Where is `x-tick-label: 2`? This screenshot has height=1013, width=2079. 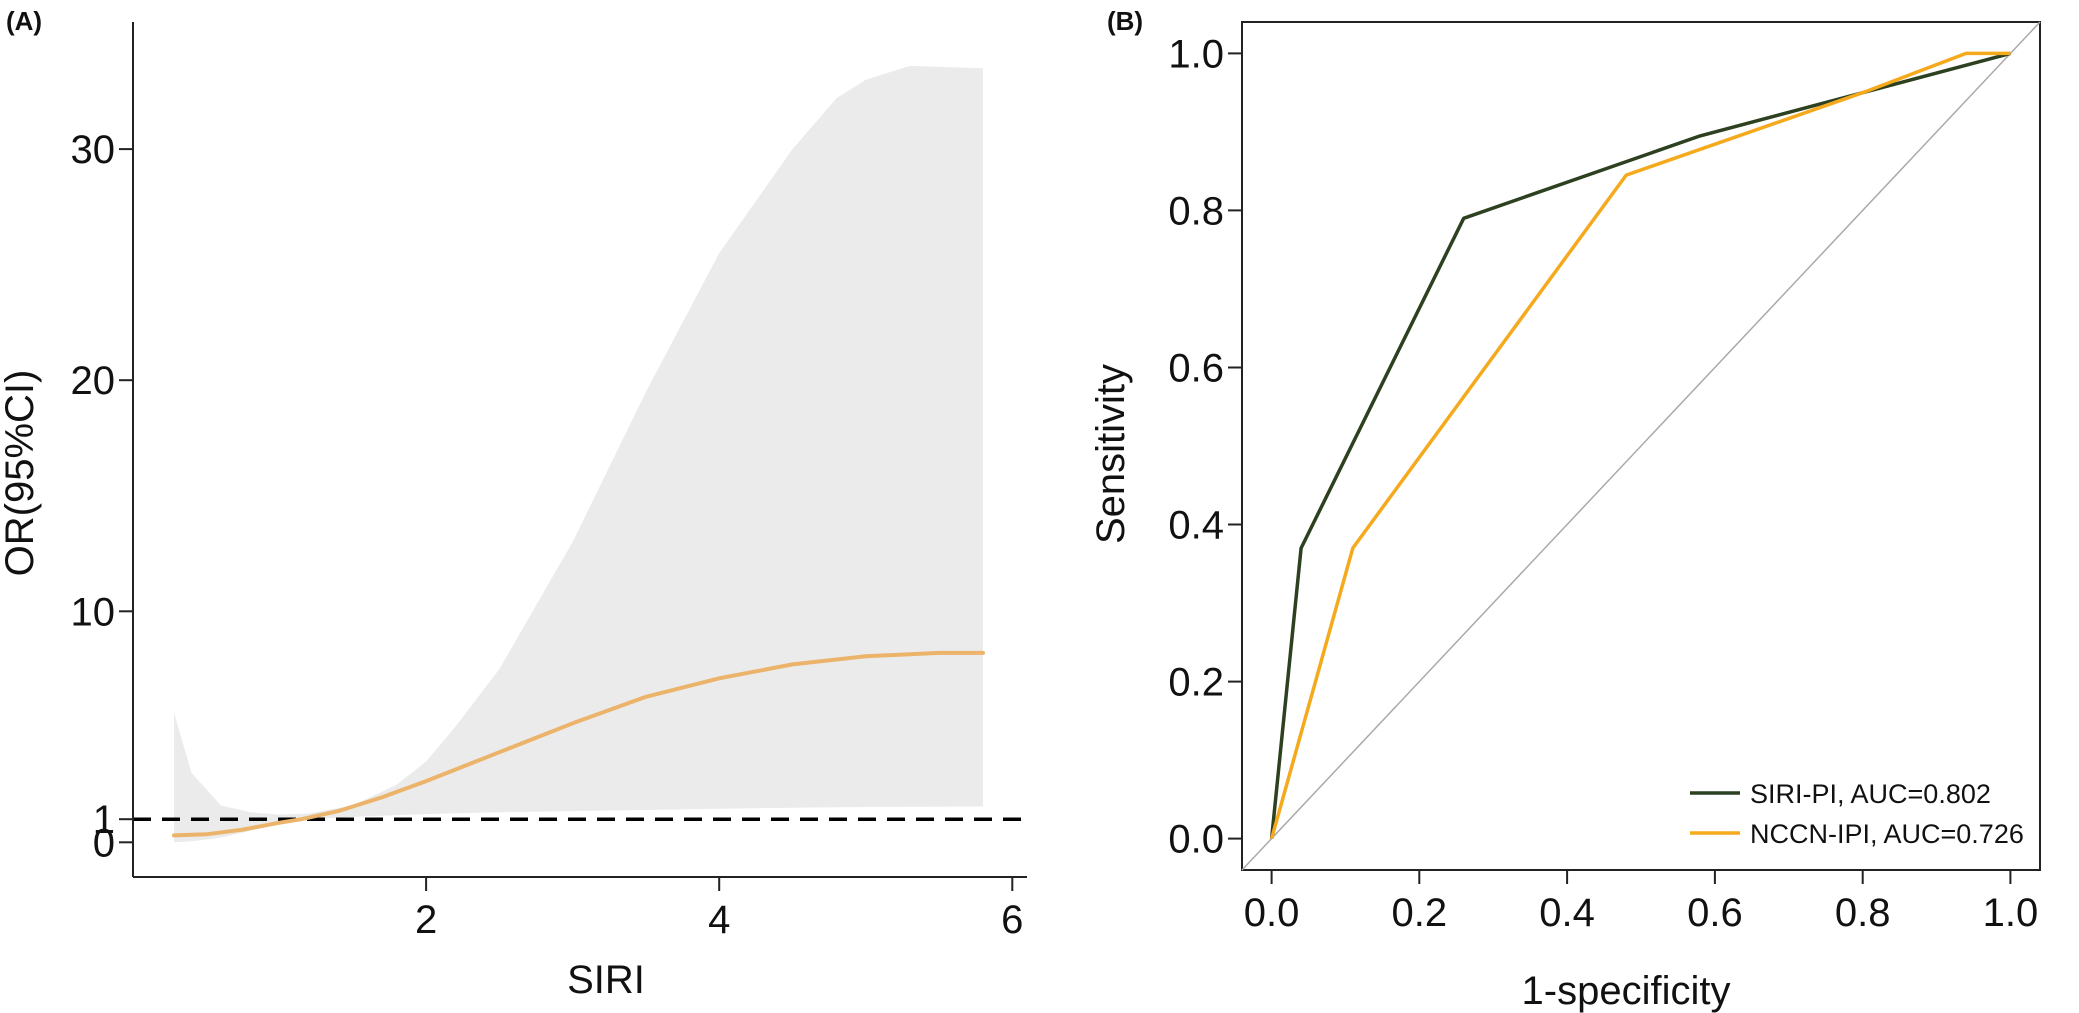 x-tick-label: 2 is located at coordinates (426, 920).